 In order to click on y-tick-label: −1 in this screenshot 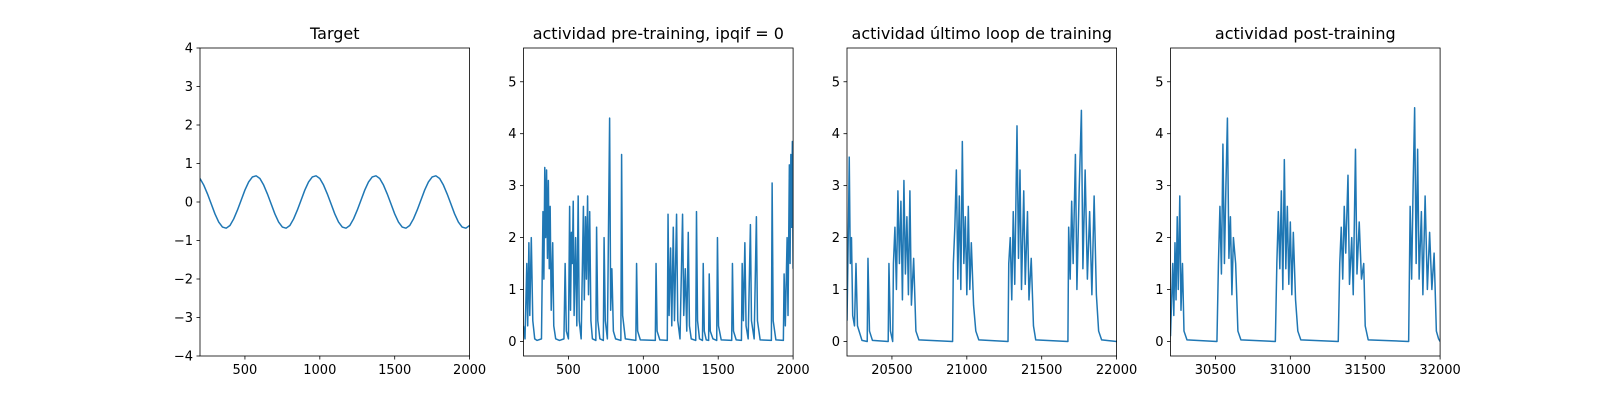, I will do `click(183, 241)`.